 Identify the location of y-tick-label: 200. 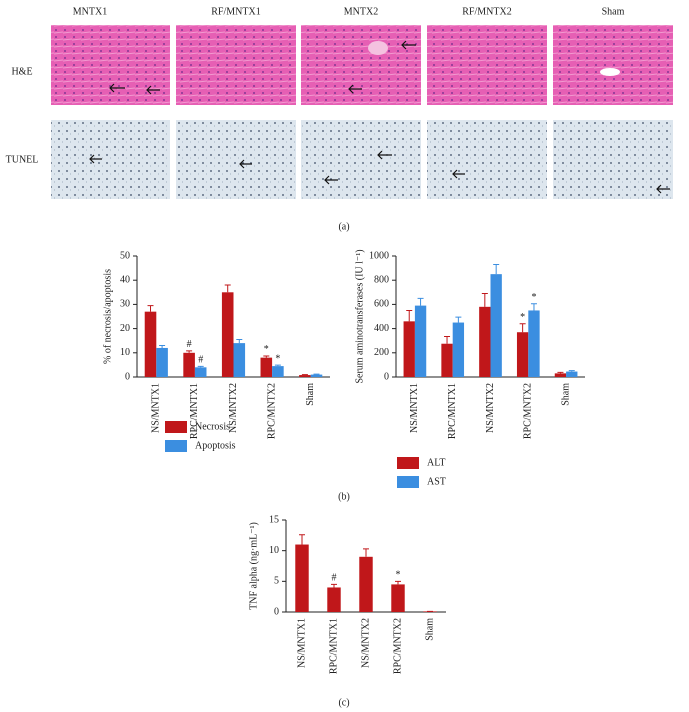
(381, 352).